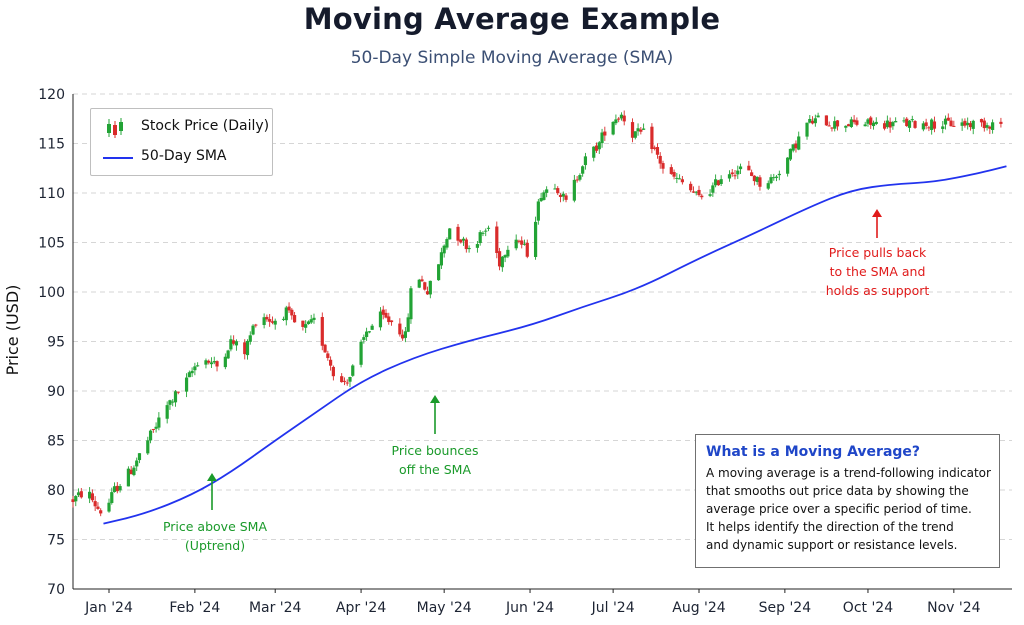 The width and height of the screenshot is (1024, 625). Describe the element at coordinates (56, 491) in the screenshot. I see `y-tick-label: 80` at that location.